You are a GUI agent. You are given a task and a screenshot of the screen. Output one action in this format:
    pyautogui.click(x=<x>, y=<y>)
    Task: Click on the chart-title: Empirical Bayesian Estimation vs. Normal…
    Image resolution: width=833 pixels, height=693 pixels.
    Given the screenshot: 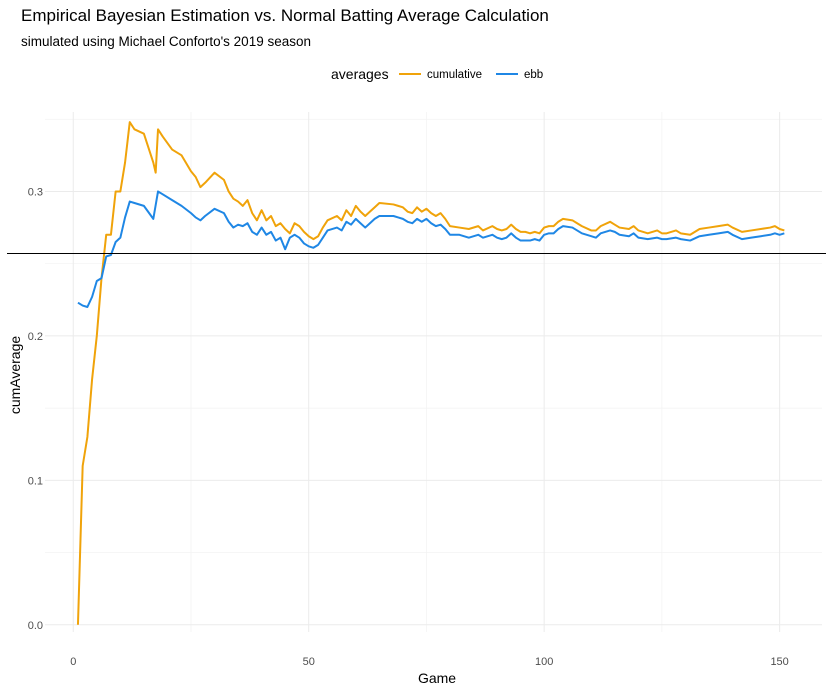 What is the action you would take?
    pyautogui.click(x=285, y=15)
    